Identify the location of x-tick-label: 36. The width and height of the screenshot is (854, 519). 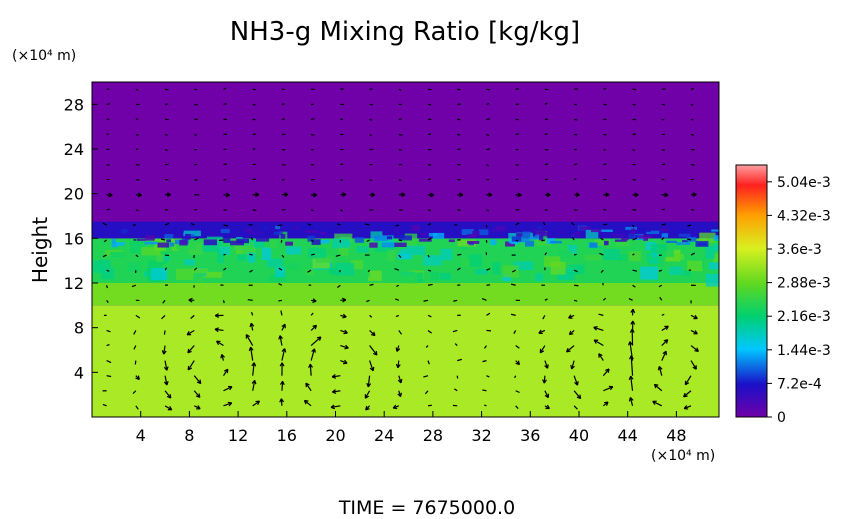
(530, 435).